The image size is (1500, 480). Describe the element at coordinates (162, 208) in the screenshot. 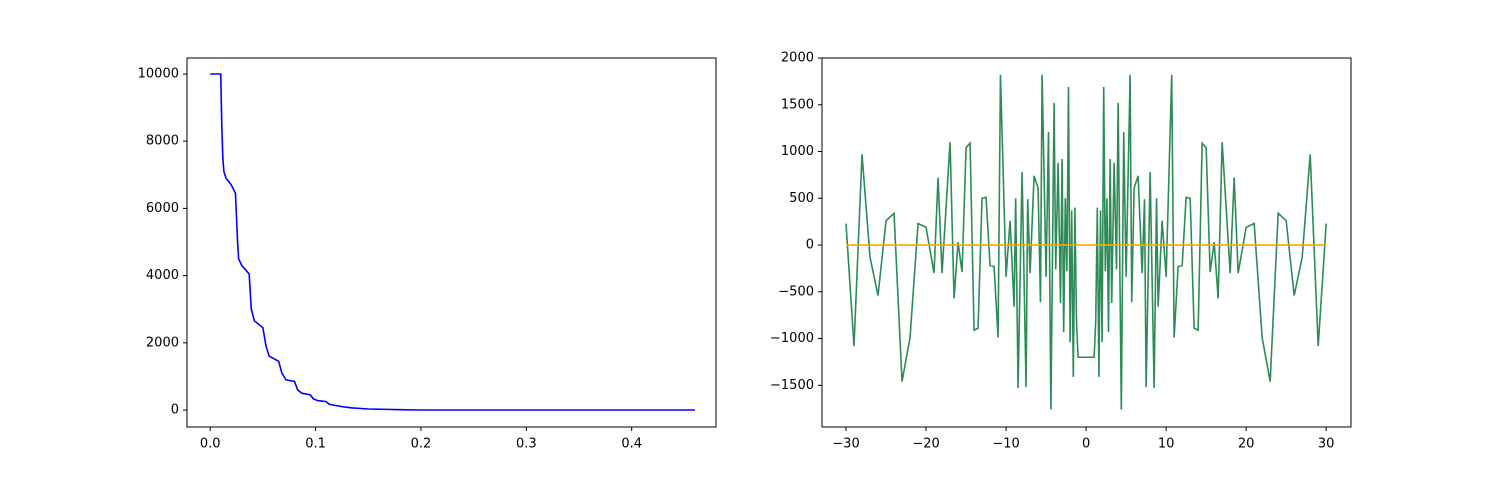

I see `y-tick-label: 6000` at that location.